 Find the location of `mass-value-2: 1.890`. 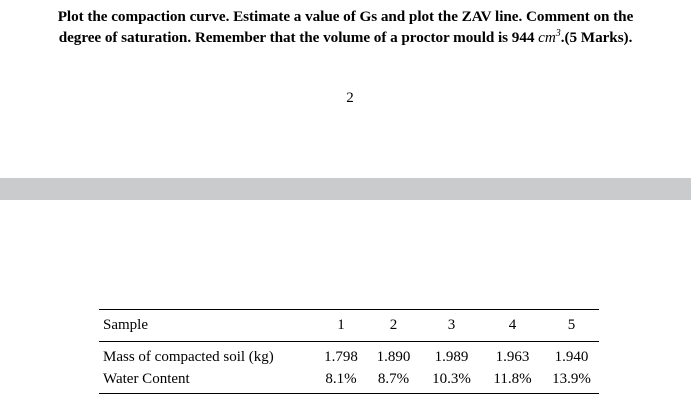

mass-value-2: 1.890 is located at coordinates (393, 357).